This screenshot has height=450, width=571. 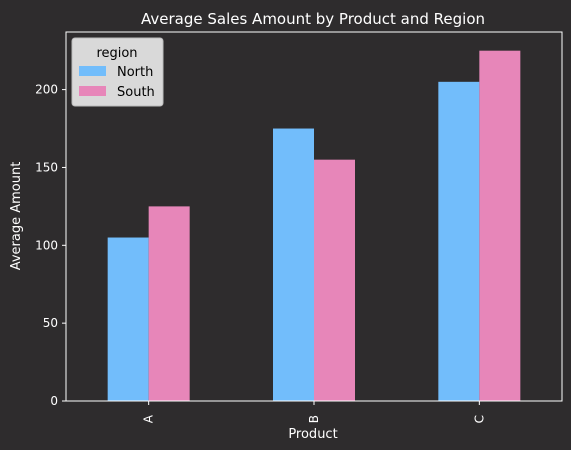 I want to click on bar-south-b, so click(x=334, y=280).